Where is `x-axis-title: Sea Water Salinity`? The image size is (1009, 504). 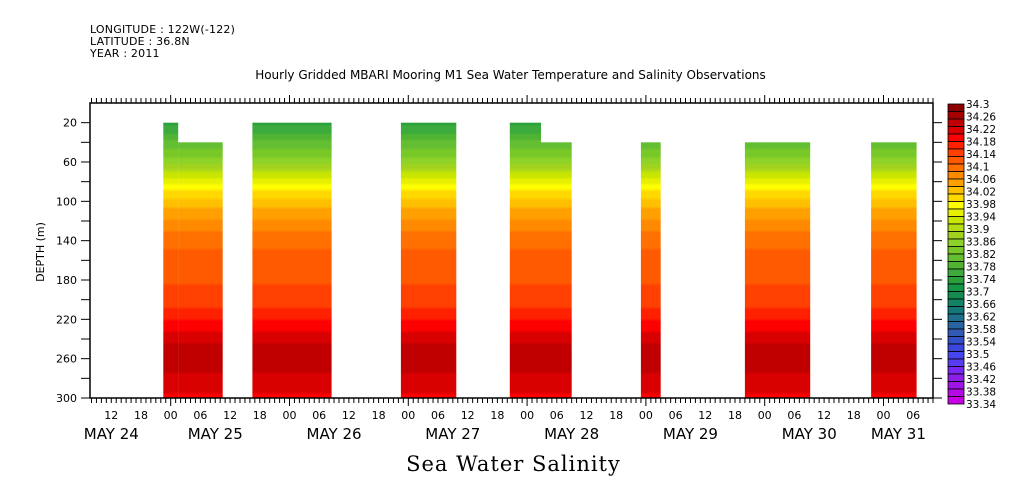 x-axis-title: Sea Water Salinity is located at coordinates (513, 464).